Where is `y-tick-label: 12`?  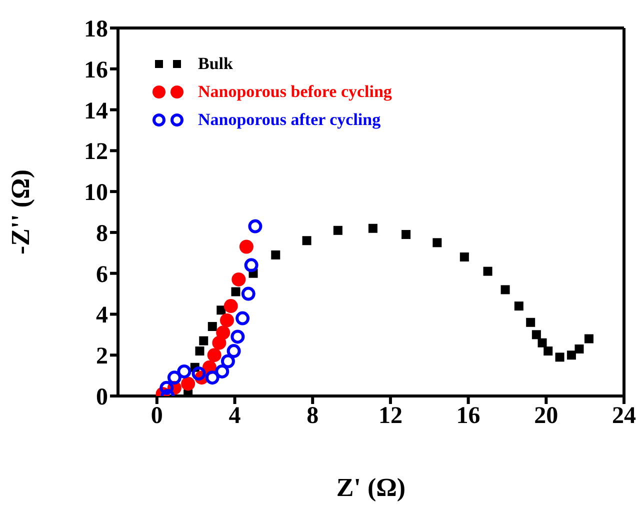
y-tick-label: 12 is located at coordinates (96, 152).